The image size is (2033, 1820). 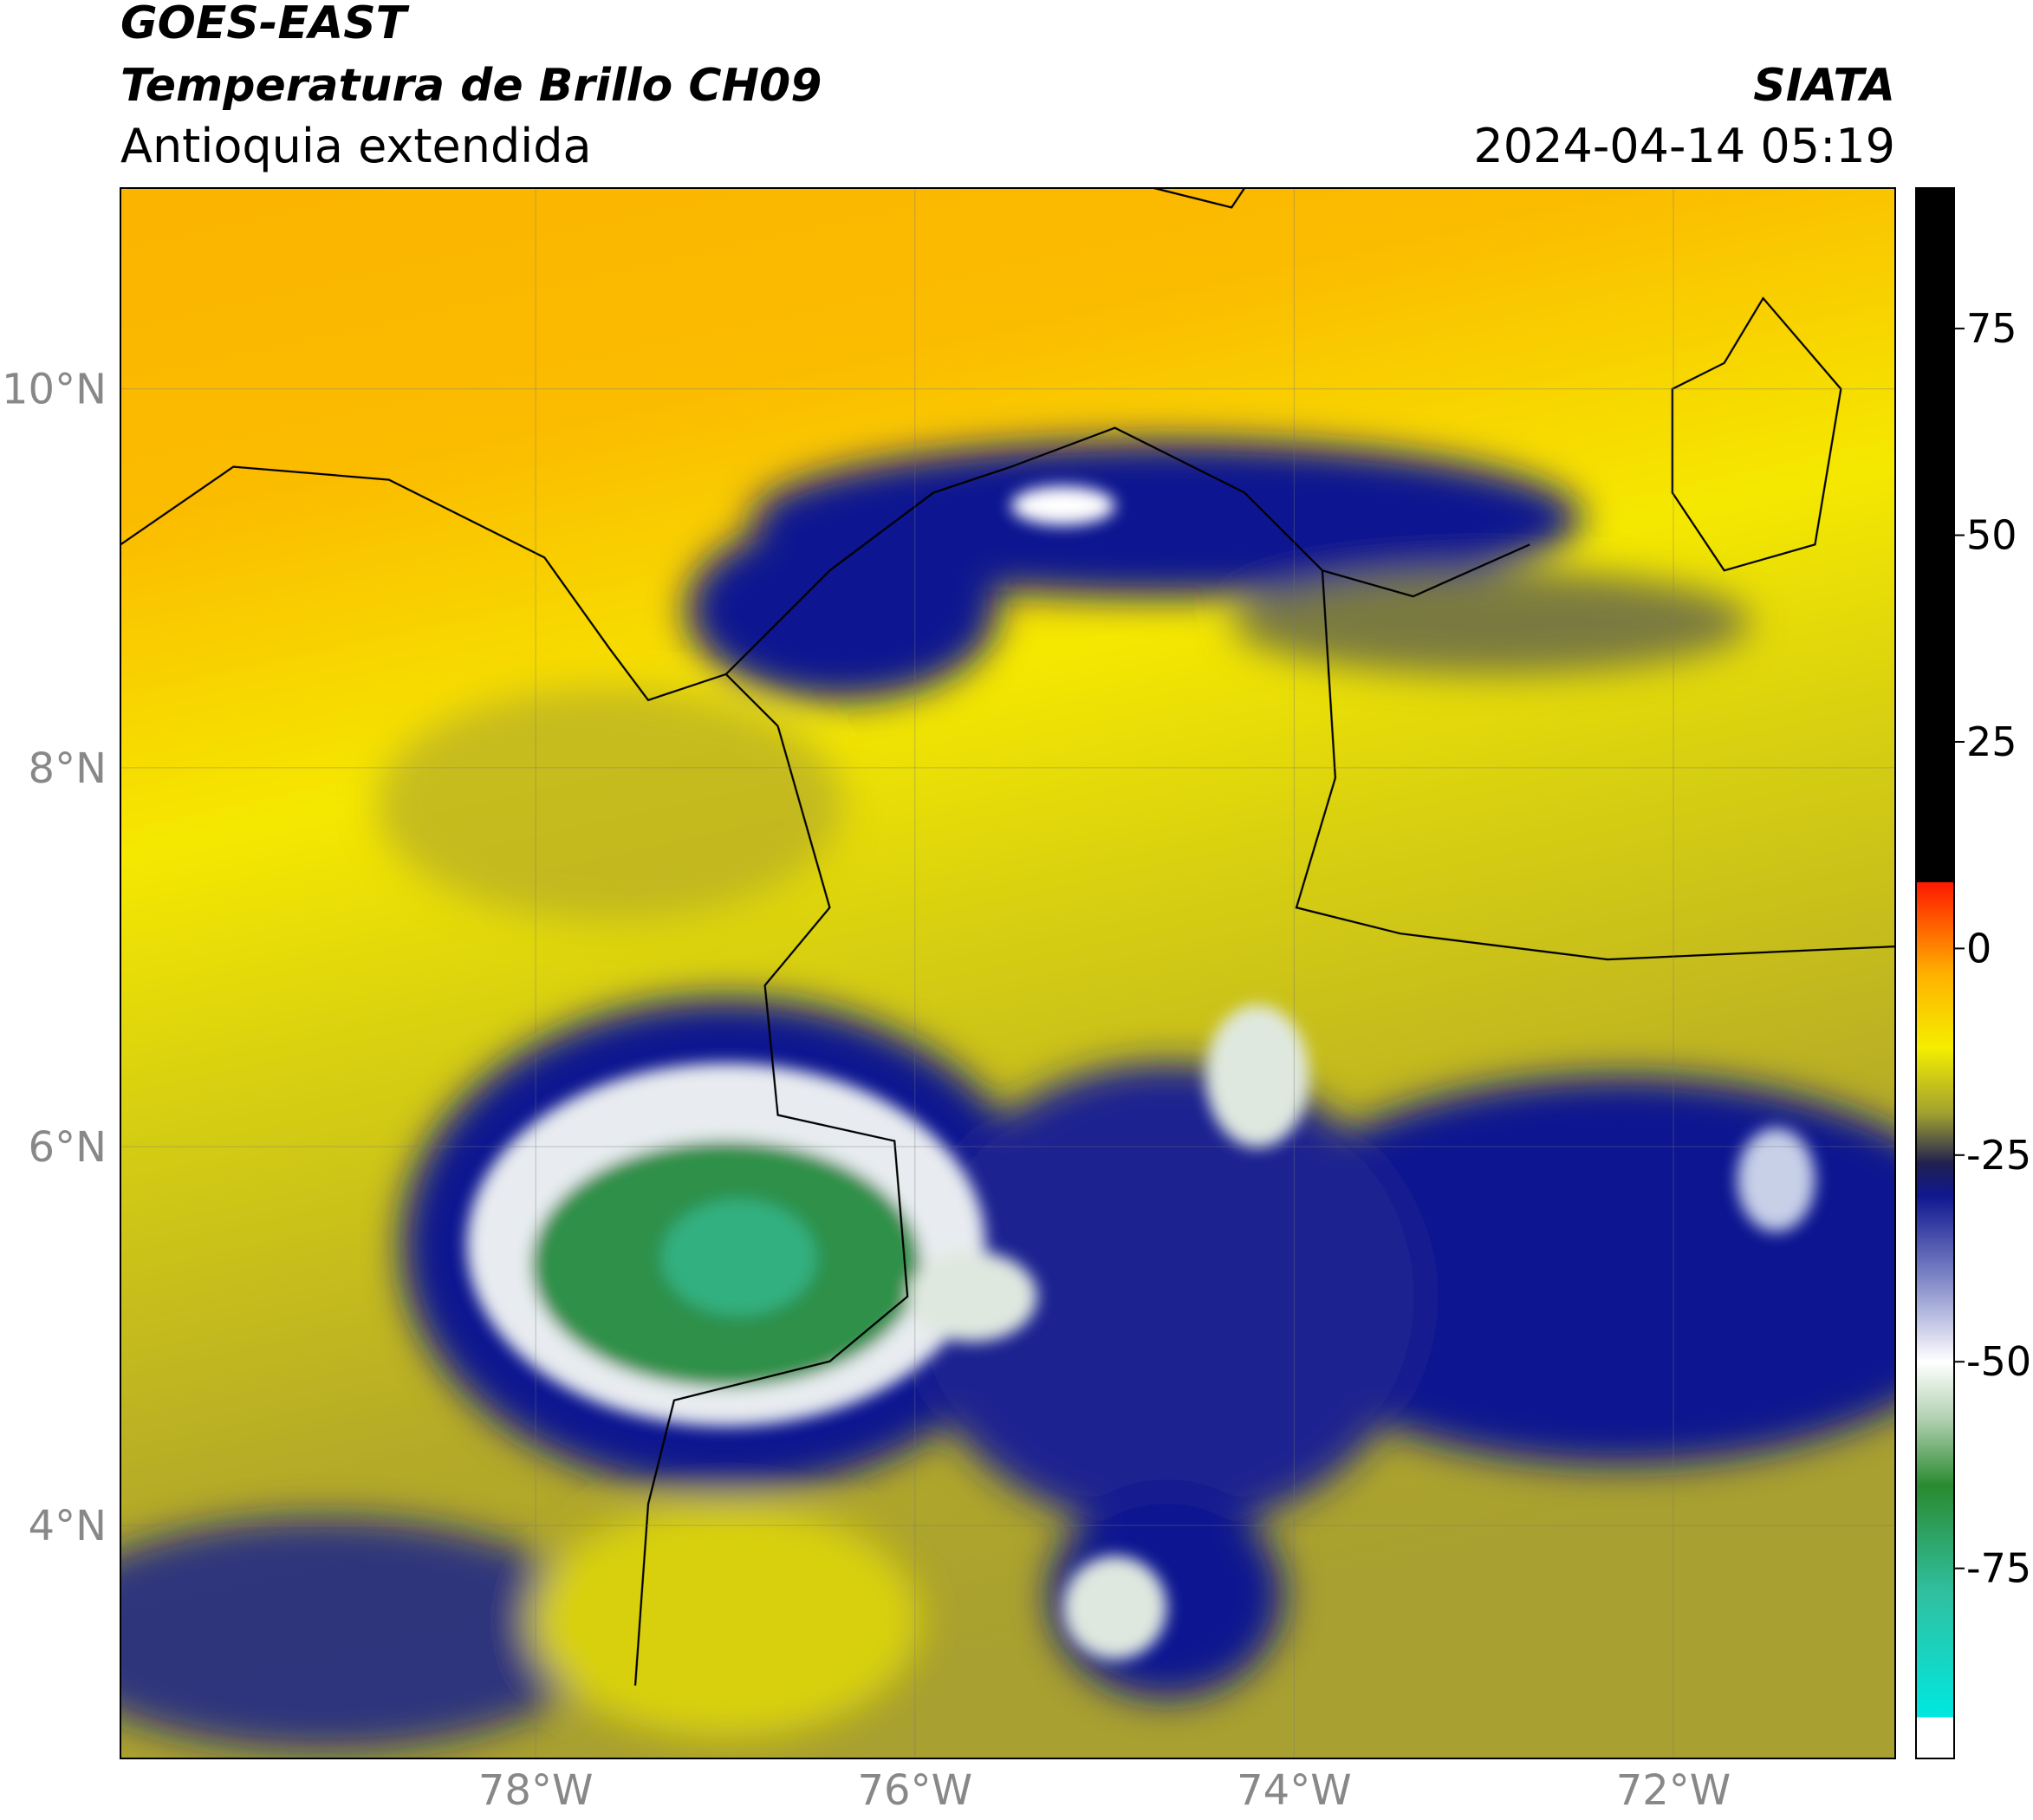 I want to click on datetime: 2024-04-14 05:19, so click(x=1684, y=146).